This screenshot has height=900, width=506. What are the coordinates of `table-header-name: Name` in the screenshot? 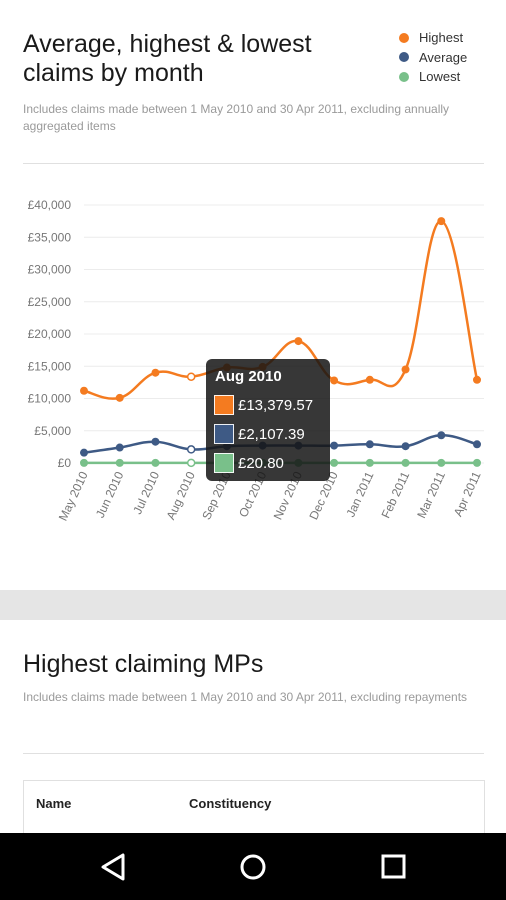 It's located at (54, 803).